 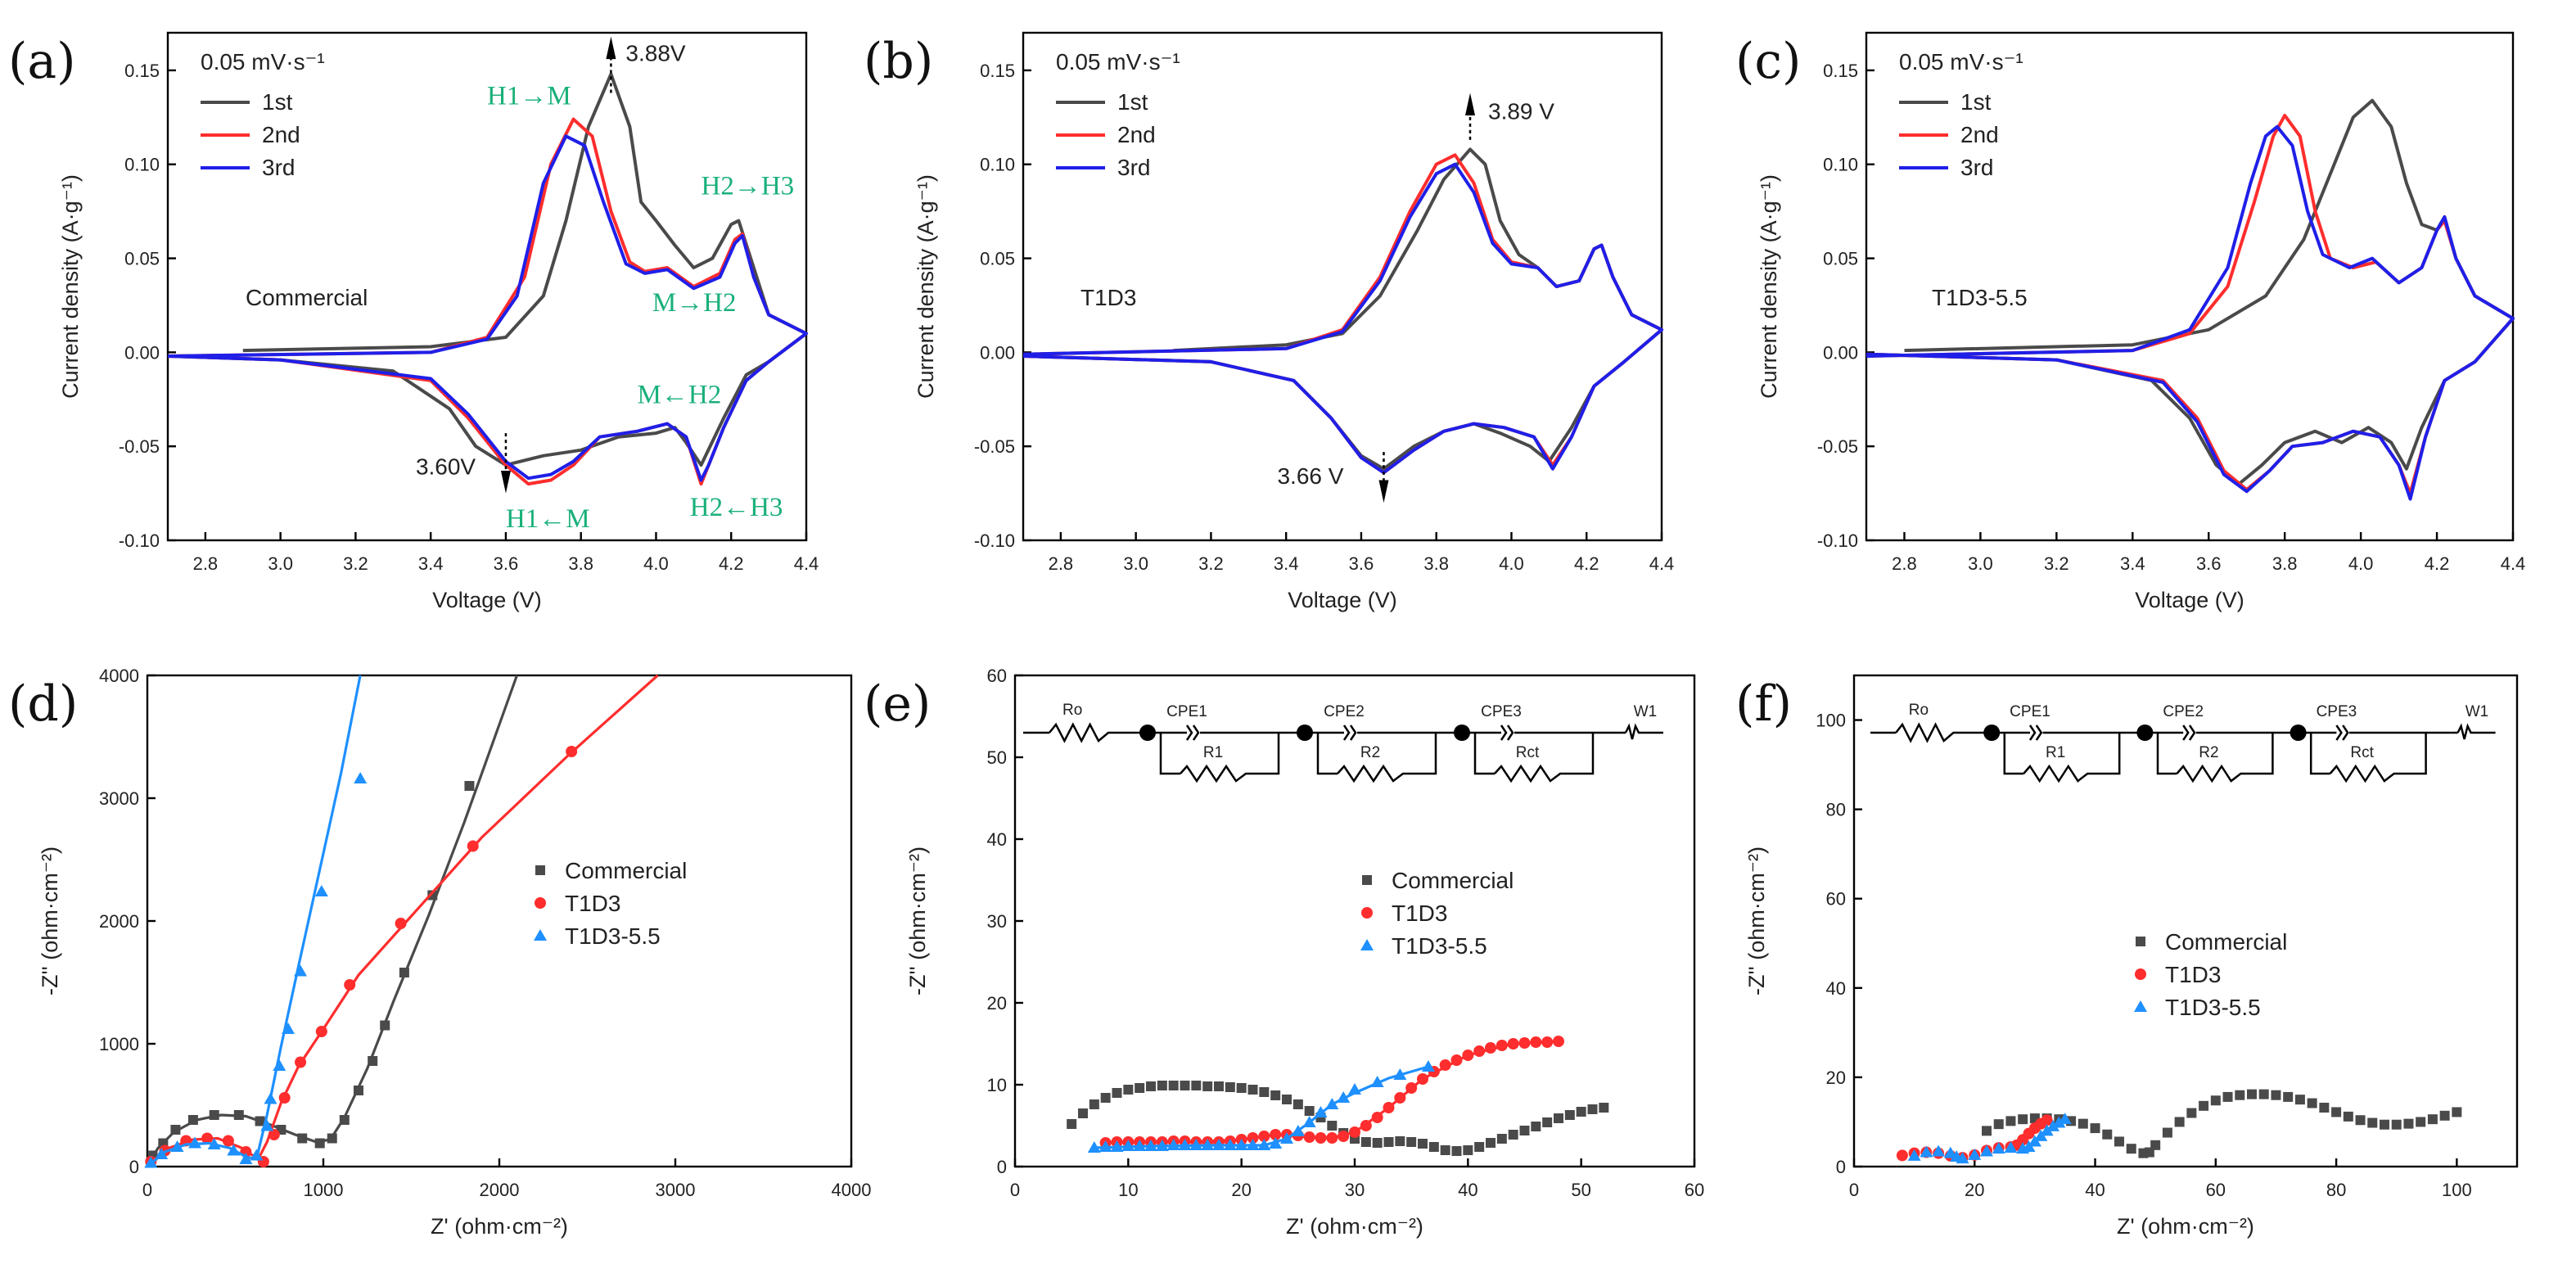 I want to click on x-tick-label: 1000, so click(x=324, y=1190).